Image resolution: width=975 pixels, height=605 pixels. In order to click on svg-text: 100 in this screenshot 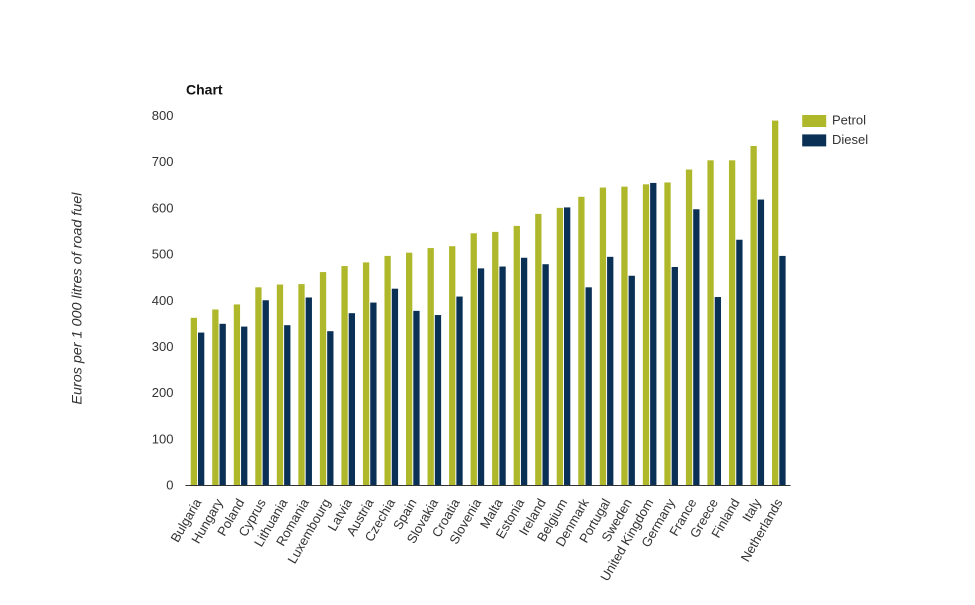, I will do `click(163, 438)`.